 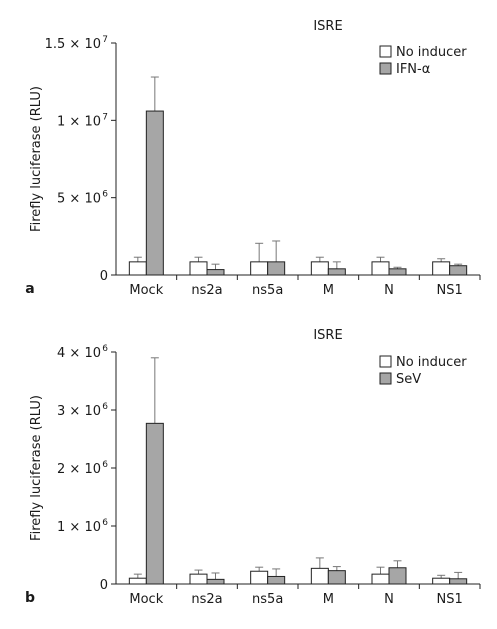 What do you see at coordinates (408, 379) in the screenshot?
I see `legend-label: SeV` at bounding box center [408, 379].